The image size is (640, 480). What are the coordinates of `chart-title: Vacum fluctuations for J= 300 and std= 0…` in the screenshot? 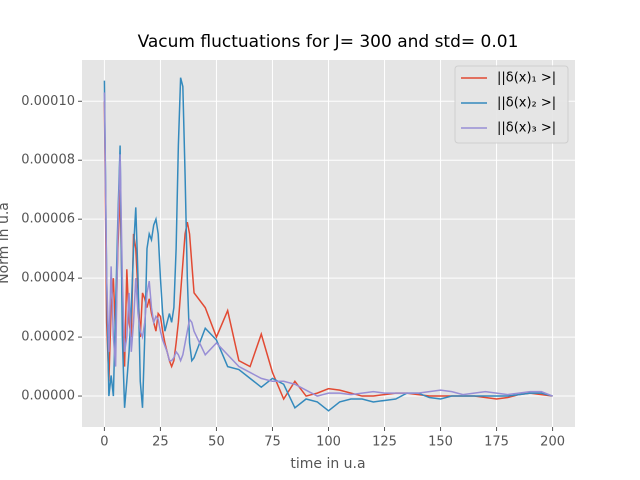 It's located at (328, 42).